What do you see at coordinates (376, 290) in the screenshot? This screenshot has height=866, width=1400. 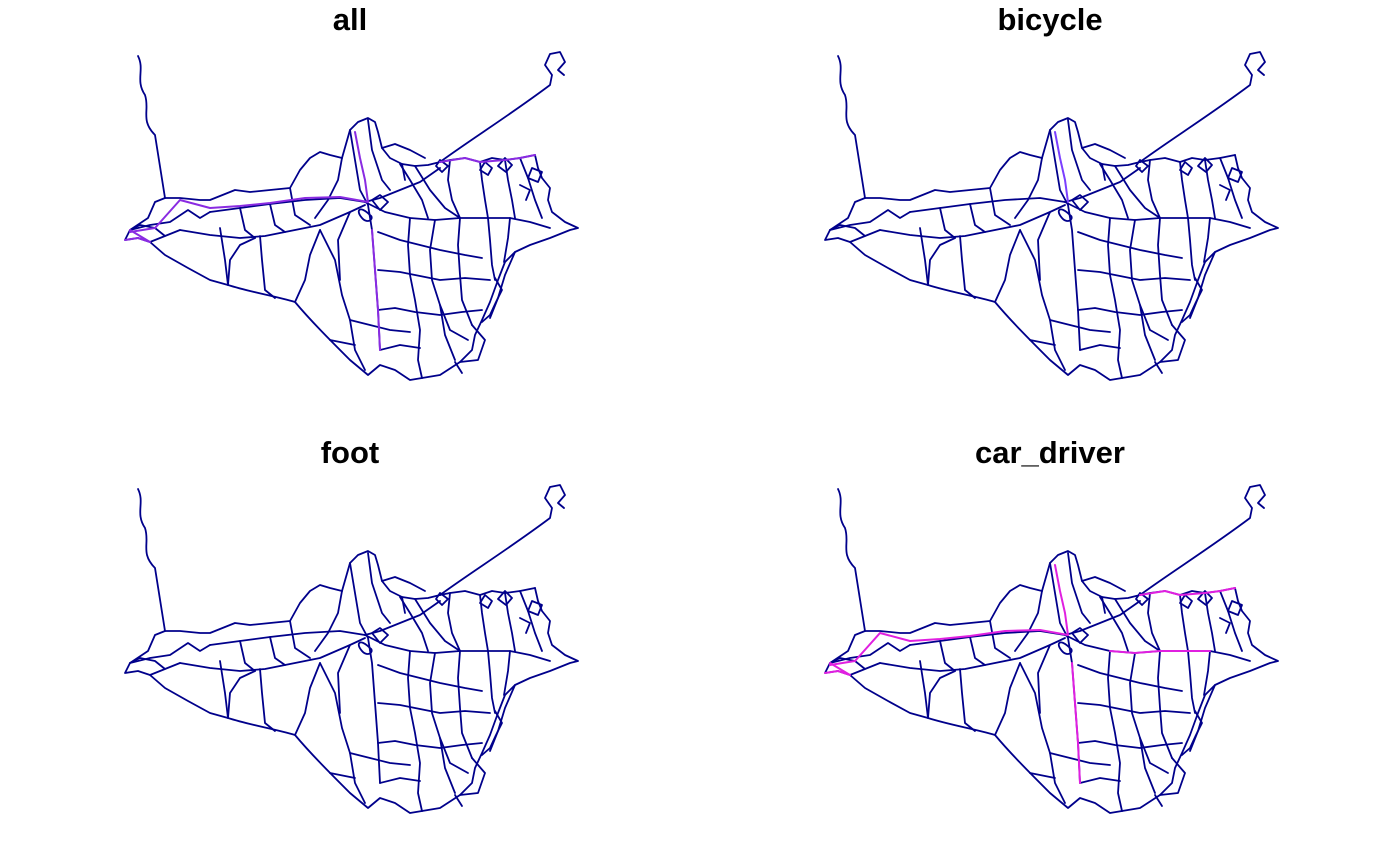 I see `flow-route-south-spur` at bounding box center [376, 290].